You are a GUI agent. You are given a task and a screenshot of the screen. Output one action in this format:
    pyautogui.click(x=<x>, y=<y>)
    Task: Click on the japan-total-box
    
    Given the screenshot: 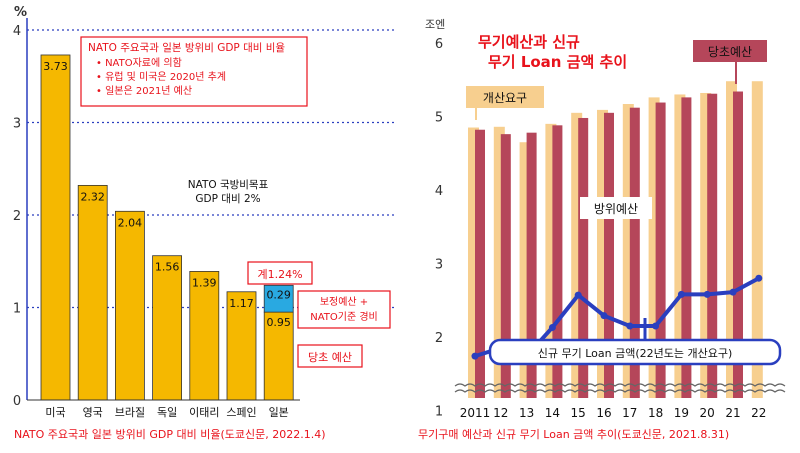 What is the action you would take?
    pyautogui.click(x=280, y=273)
    